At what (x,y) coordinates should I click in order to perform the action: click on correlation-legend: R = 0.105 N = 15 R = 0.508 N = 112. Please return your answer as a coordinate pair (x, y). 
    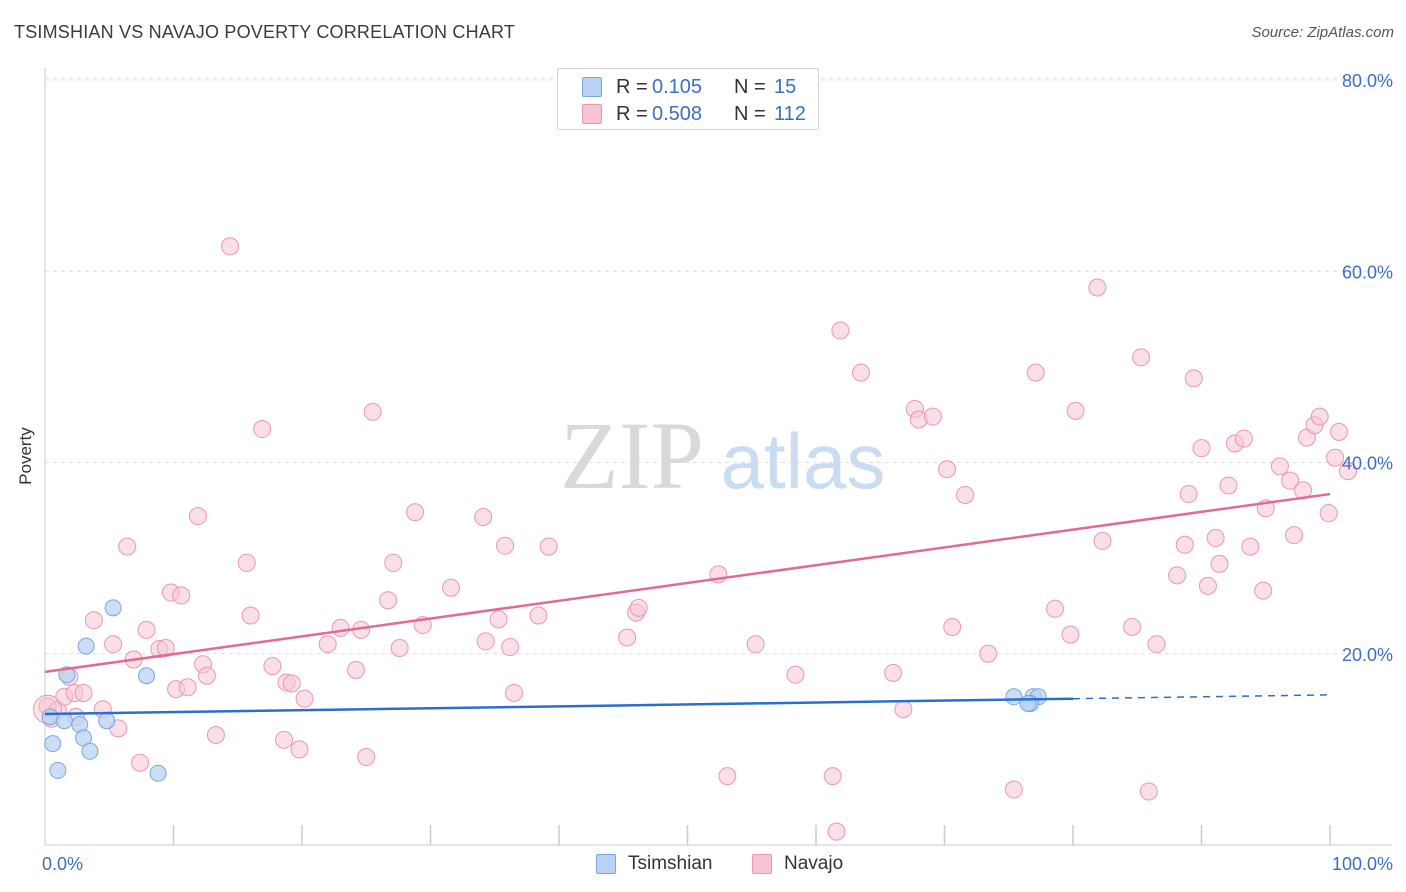
    Looking at the image, I should click on (688, 99).